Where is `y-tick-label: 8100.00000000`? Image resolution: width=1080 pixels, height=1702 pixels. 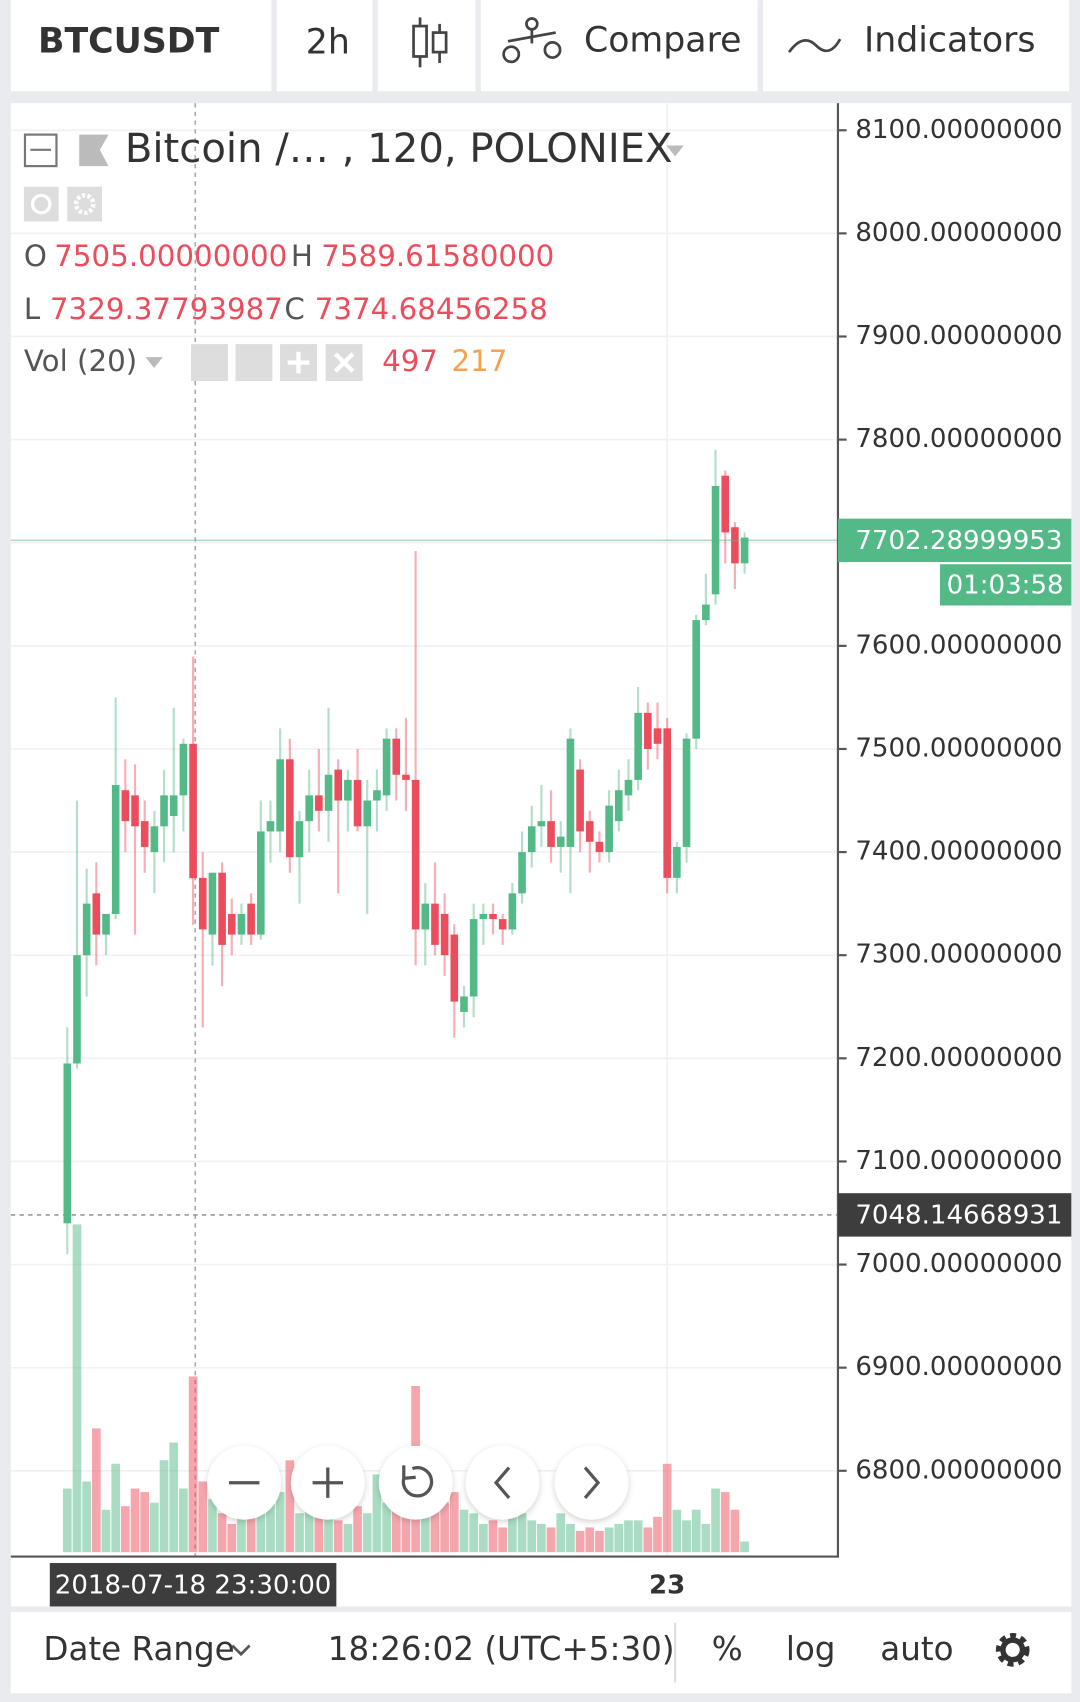 y-tick-label: 8100.00000000 is located at coordinates (958, 130).